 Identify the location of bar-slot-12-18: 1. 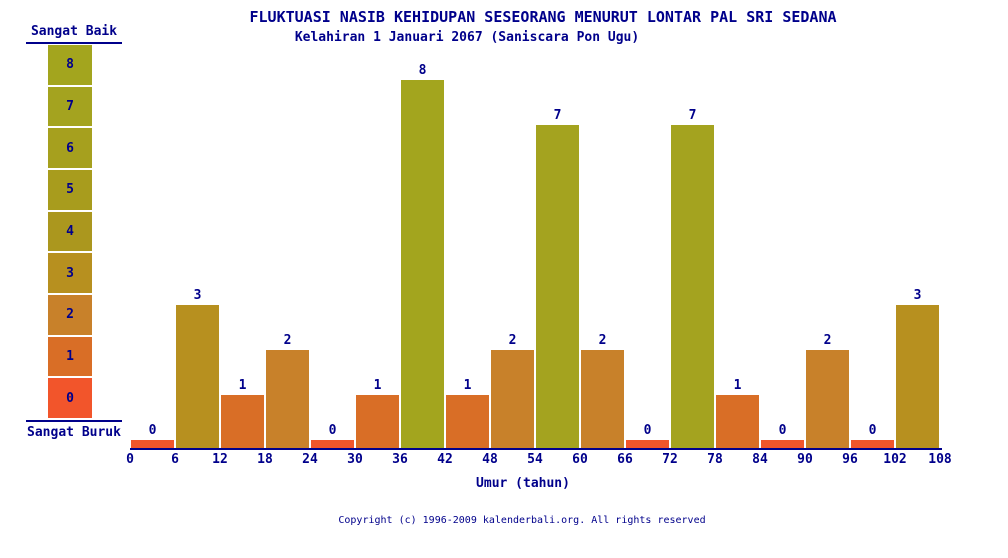
(242, 259).